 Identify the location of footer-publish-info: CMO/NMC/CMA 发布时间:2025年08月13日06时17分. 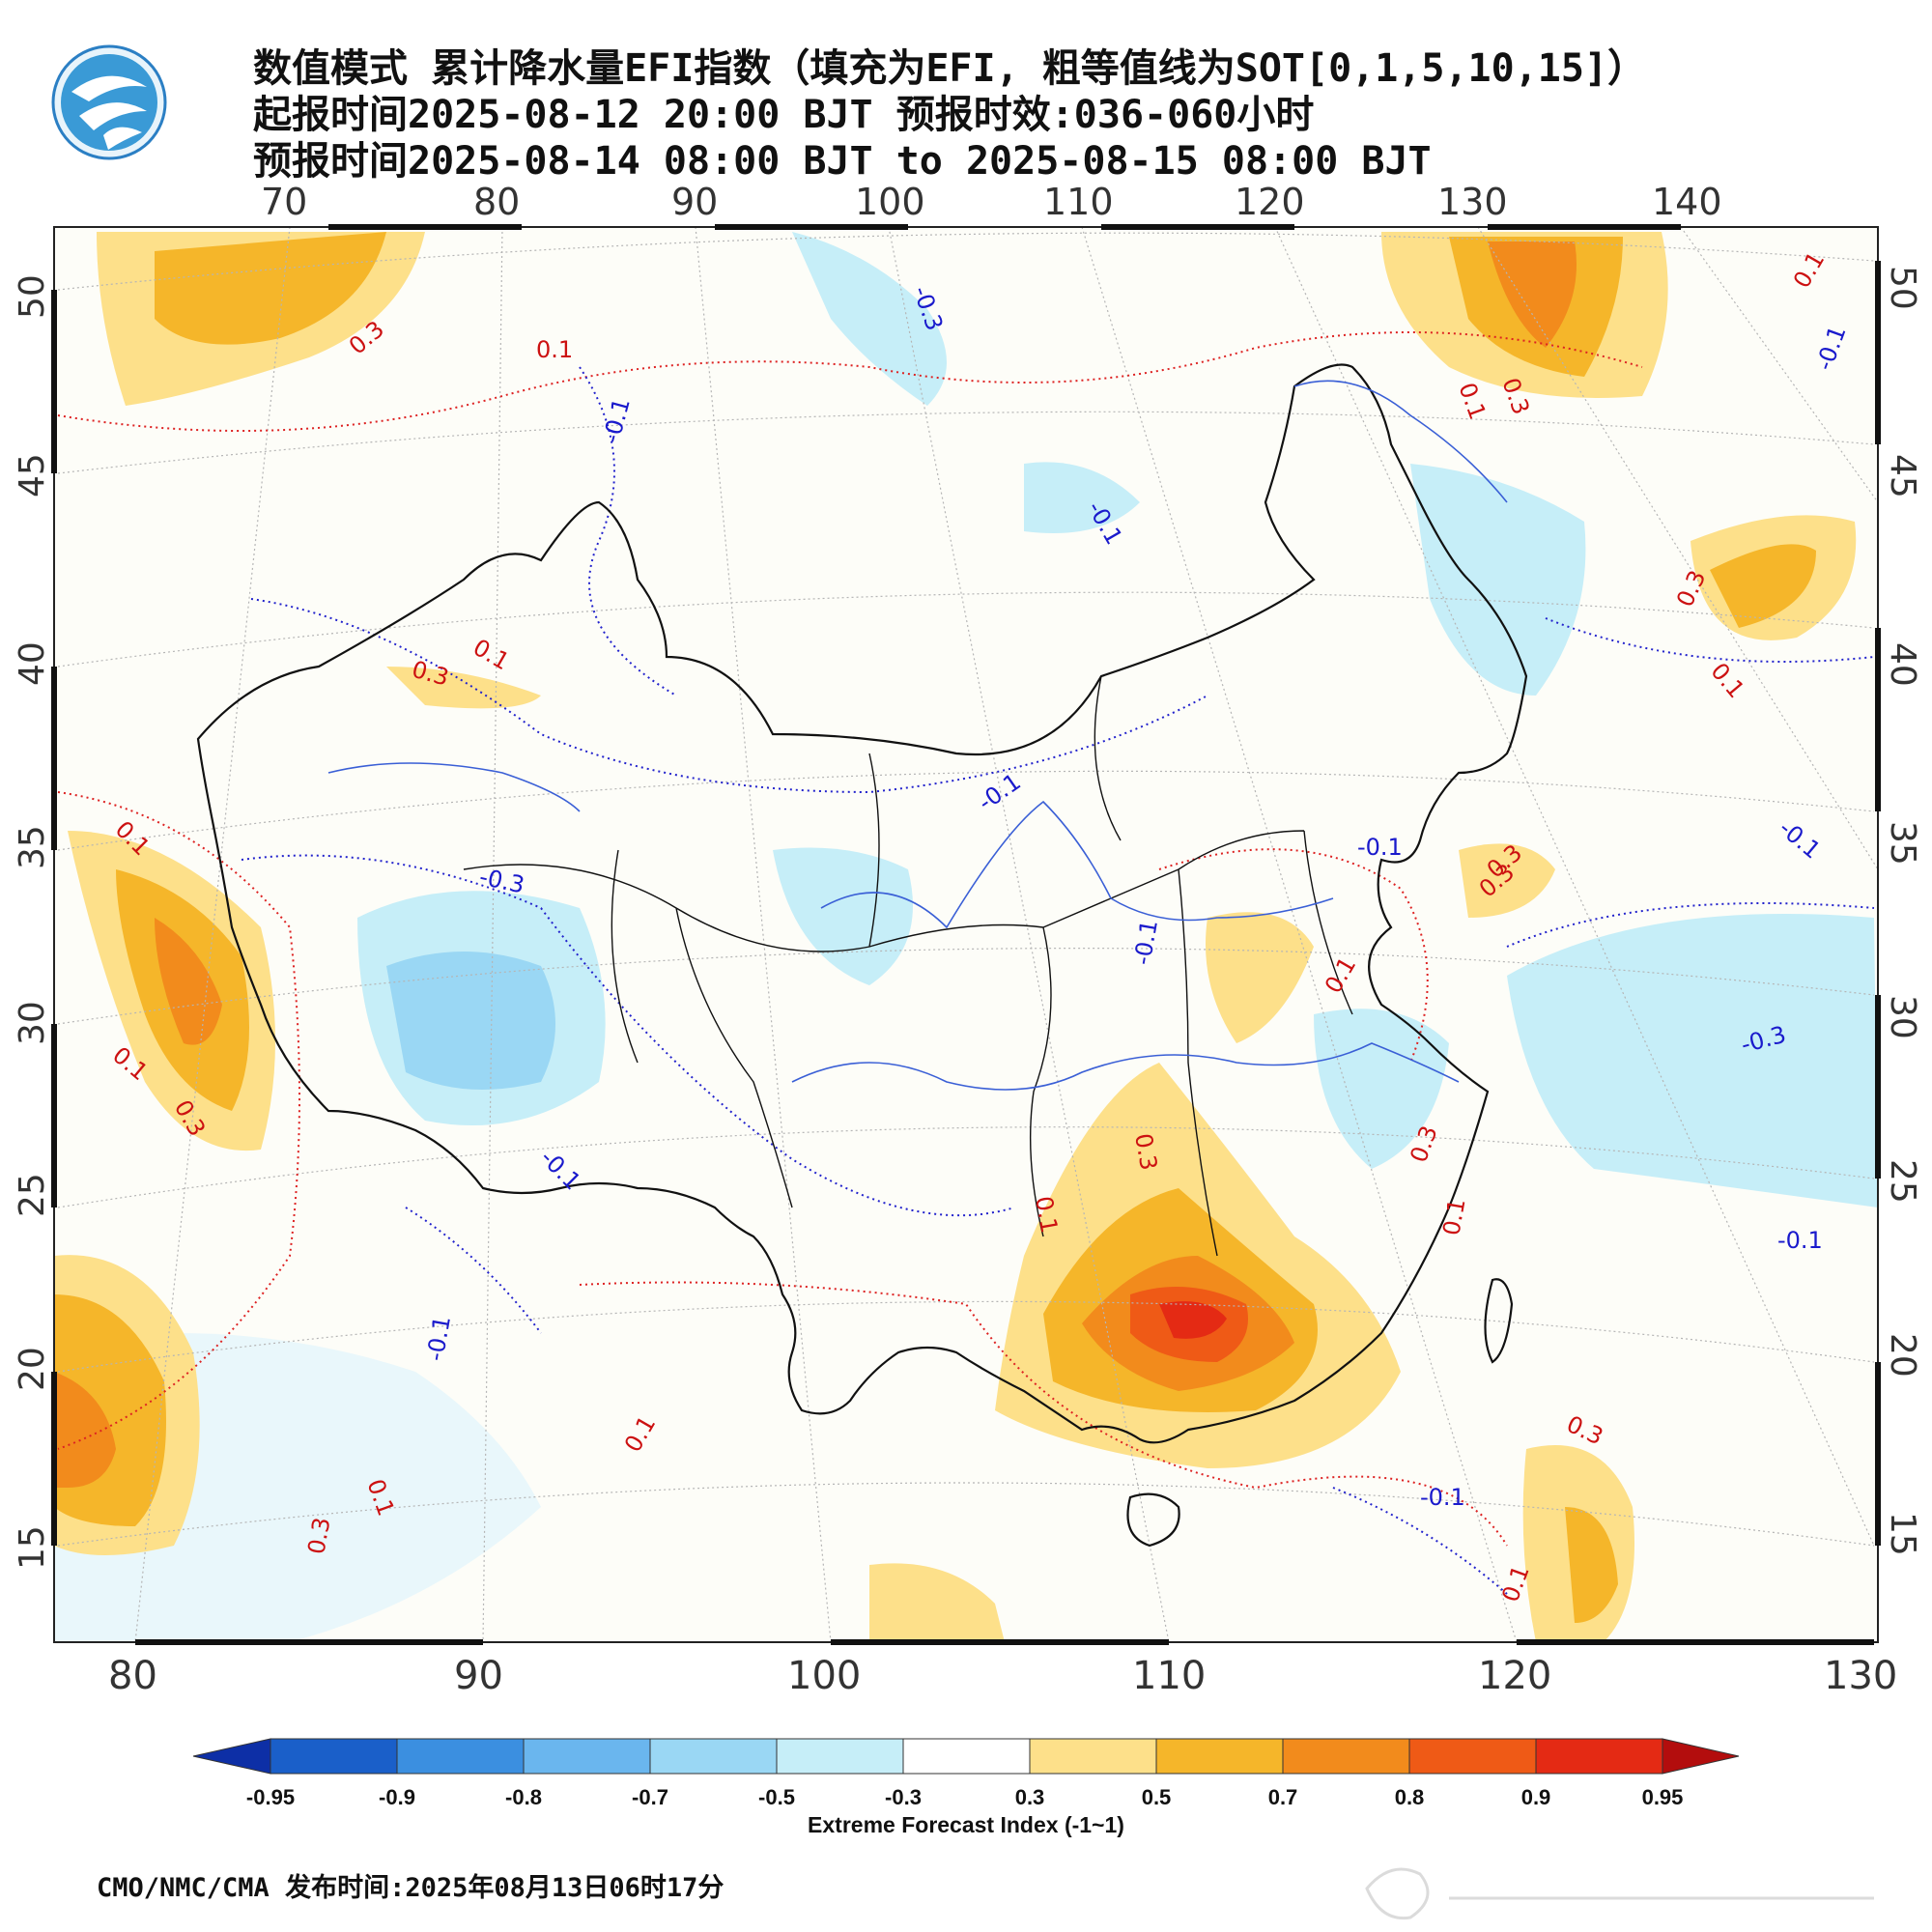
(410, 1888).